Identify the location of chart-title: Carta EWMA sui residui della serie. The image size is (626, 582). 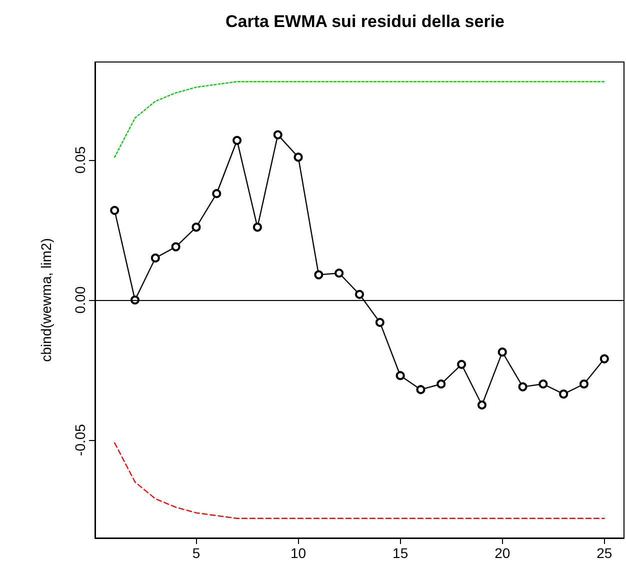
(365, 21).